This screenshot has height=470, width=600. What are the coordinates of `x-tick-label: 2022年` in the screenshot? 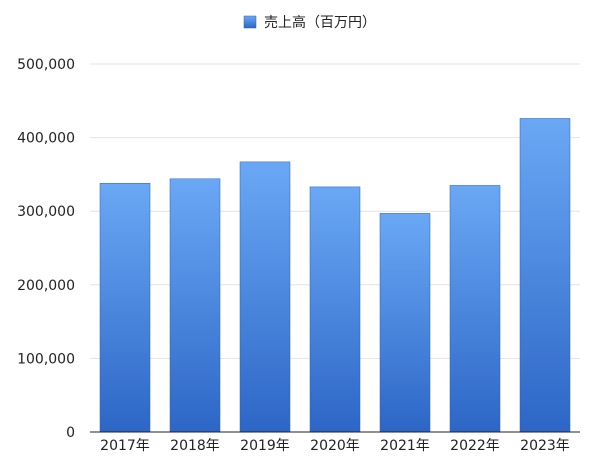 It's located at (475, 446).